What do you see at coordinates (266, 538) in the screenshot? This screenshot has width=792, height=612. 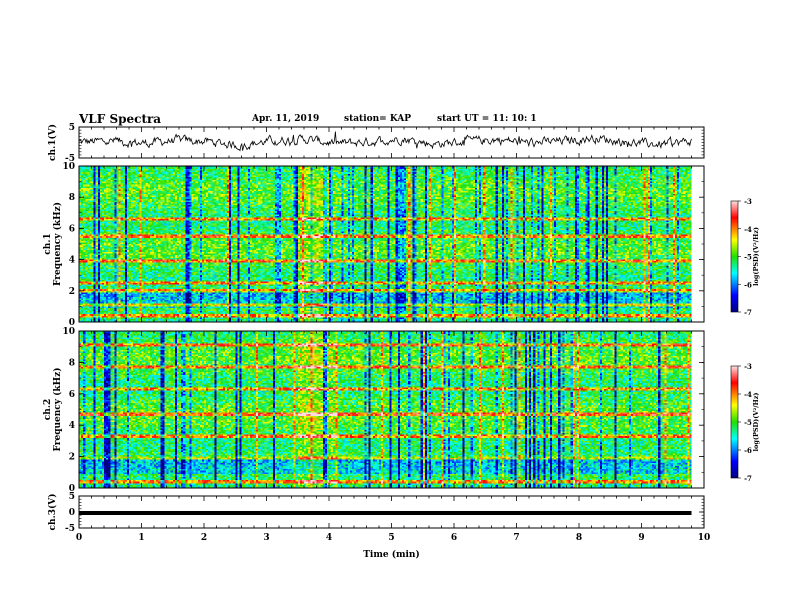 I see `x-tick-label: 3` at bounding box center [266, 538].